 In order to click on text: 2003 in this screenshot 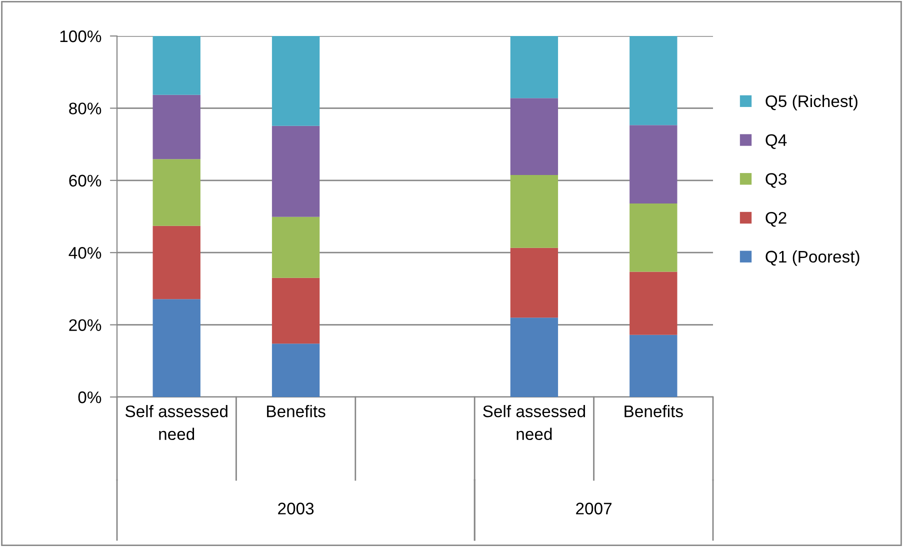, I will do `click(296, 508)`.